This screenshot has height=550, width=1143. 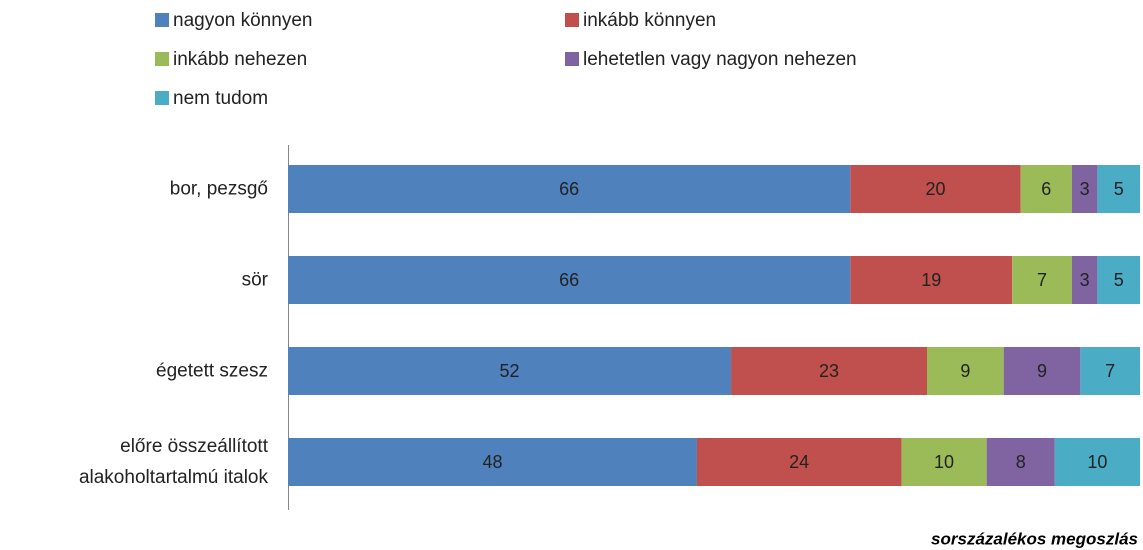 What do you see at coordinates (254, 280) in the screenshot?
I see `y-tick-label: sör` at bounding box center [254, 280].